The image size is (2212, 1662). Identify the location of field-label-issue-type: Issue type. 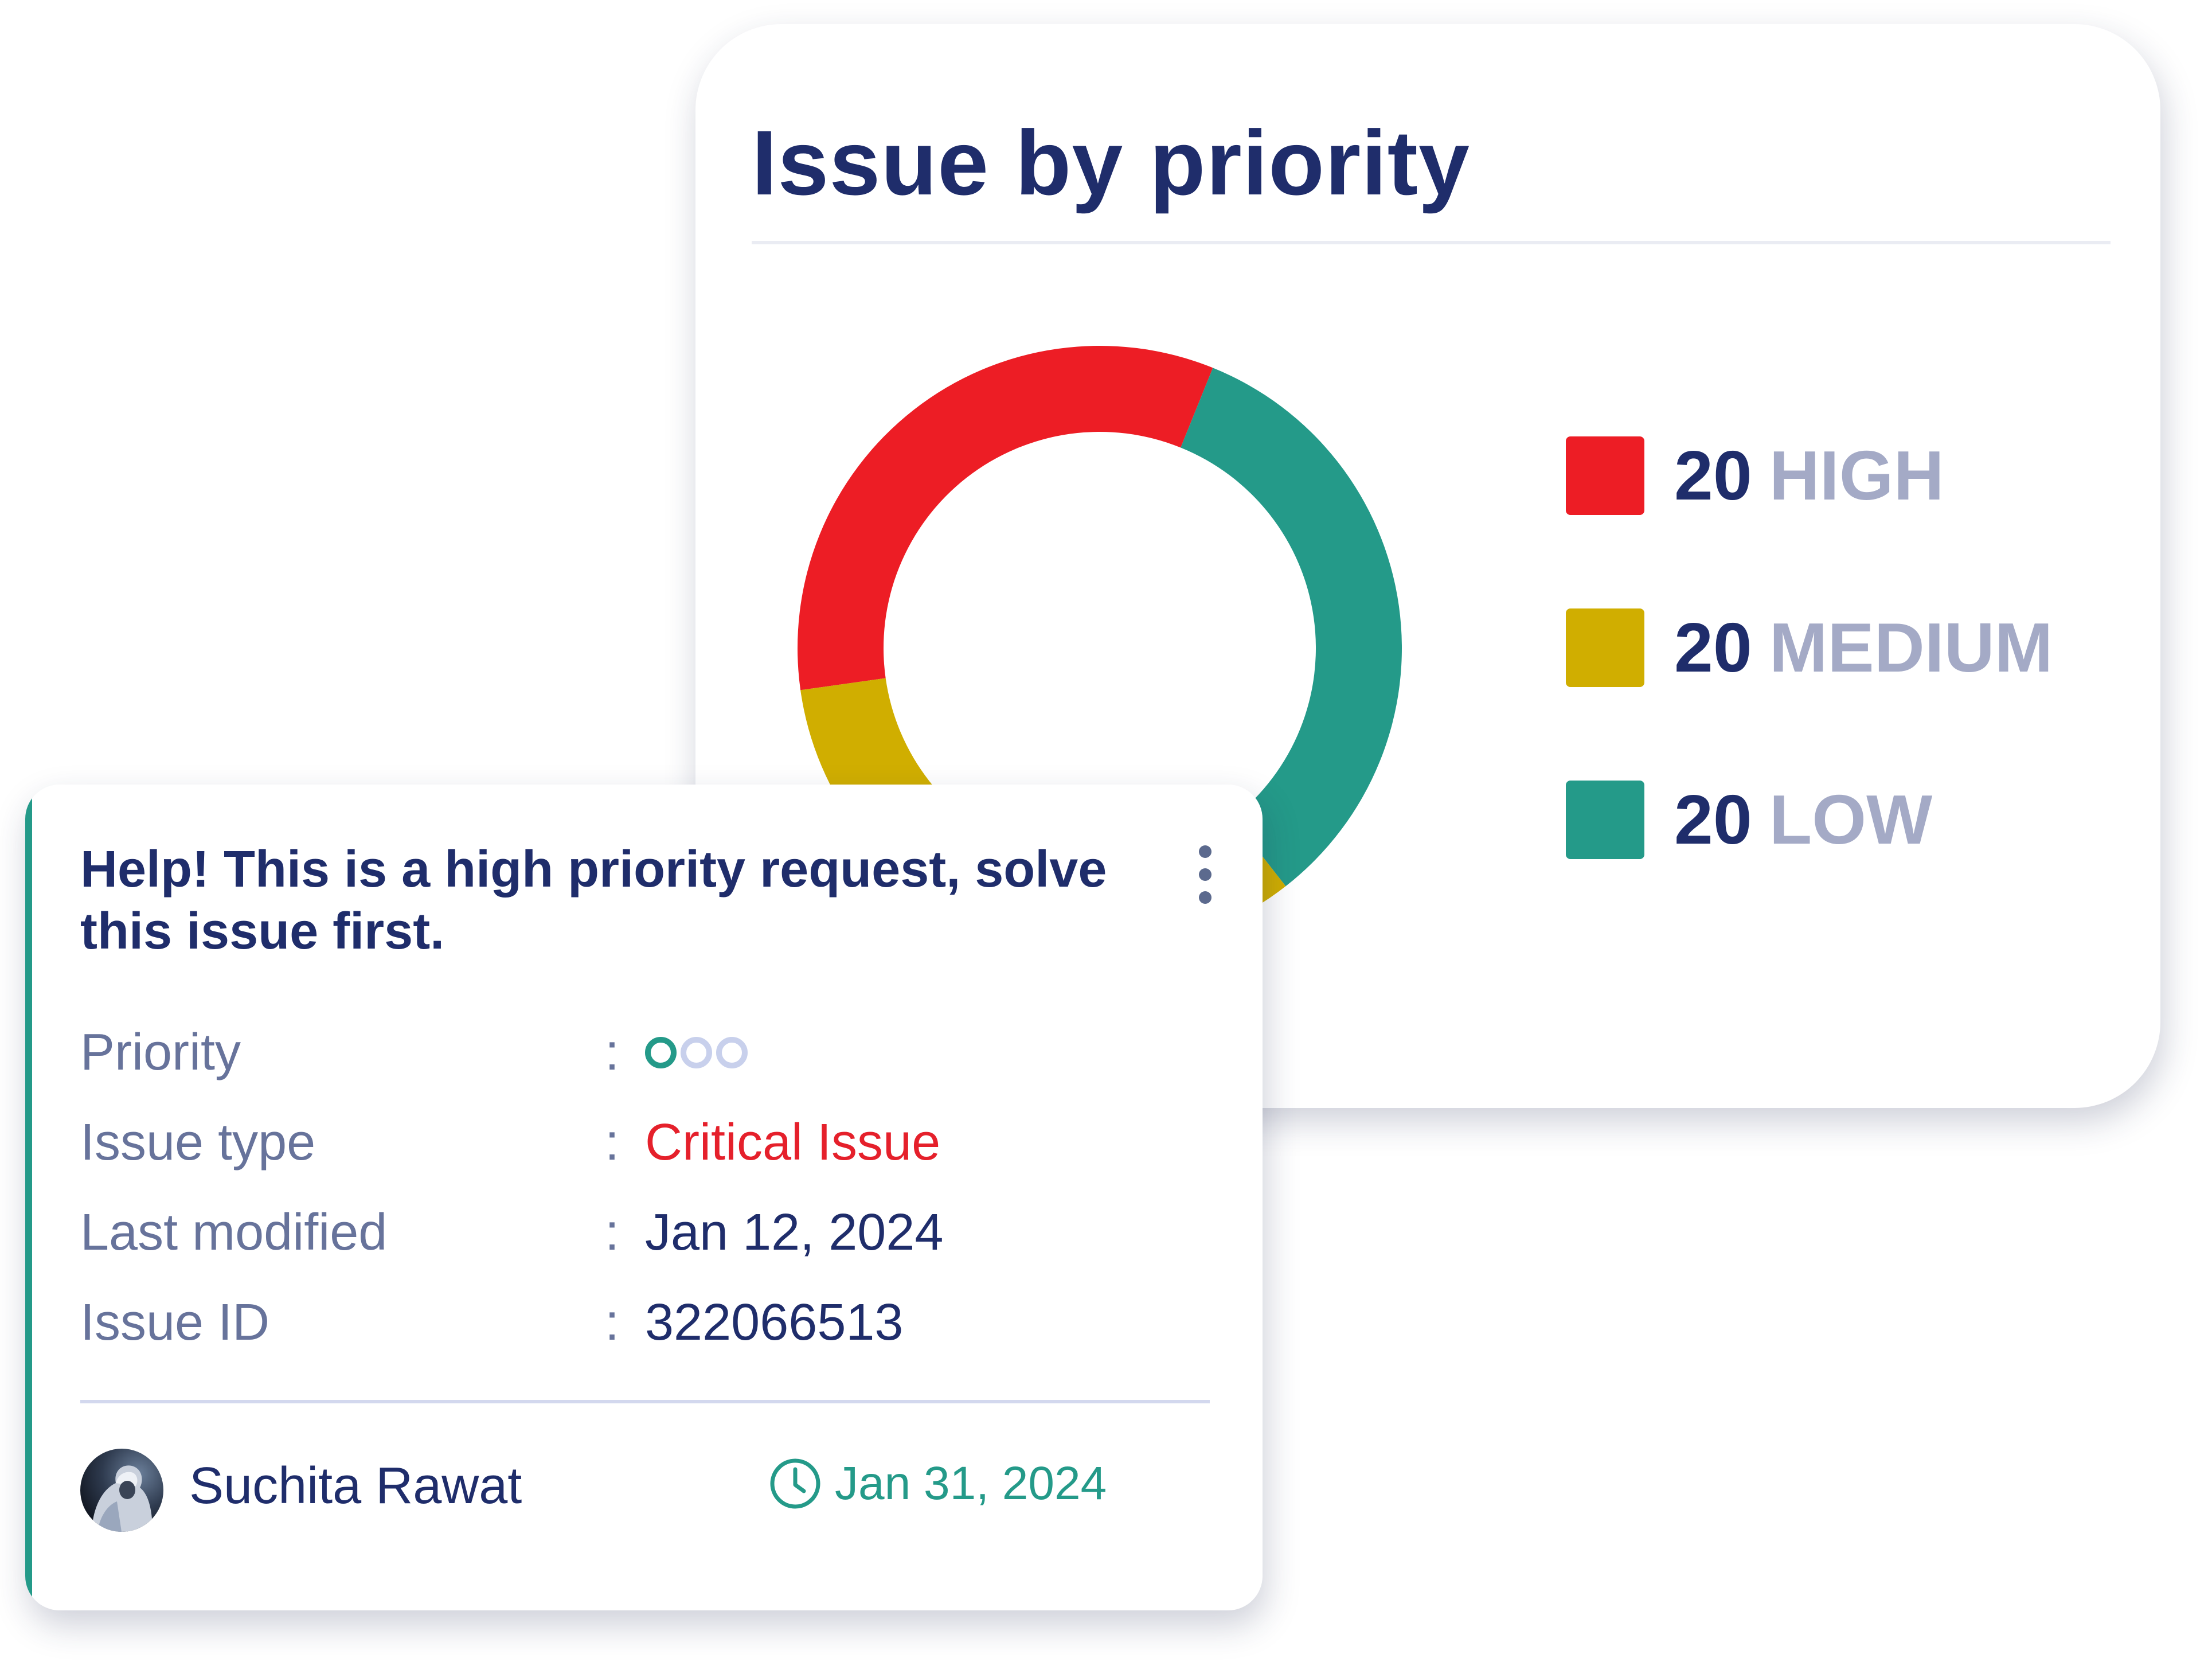
(198, 1142).